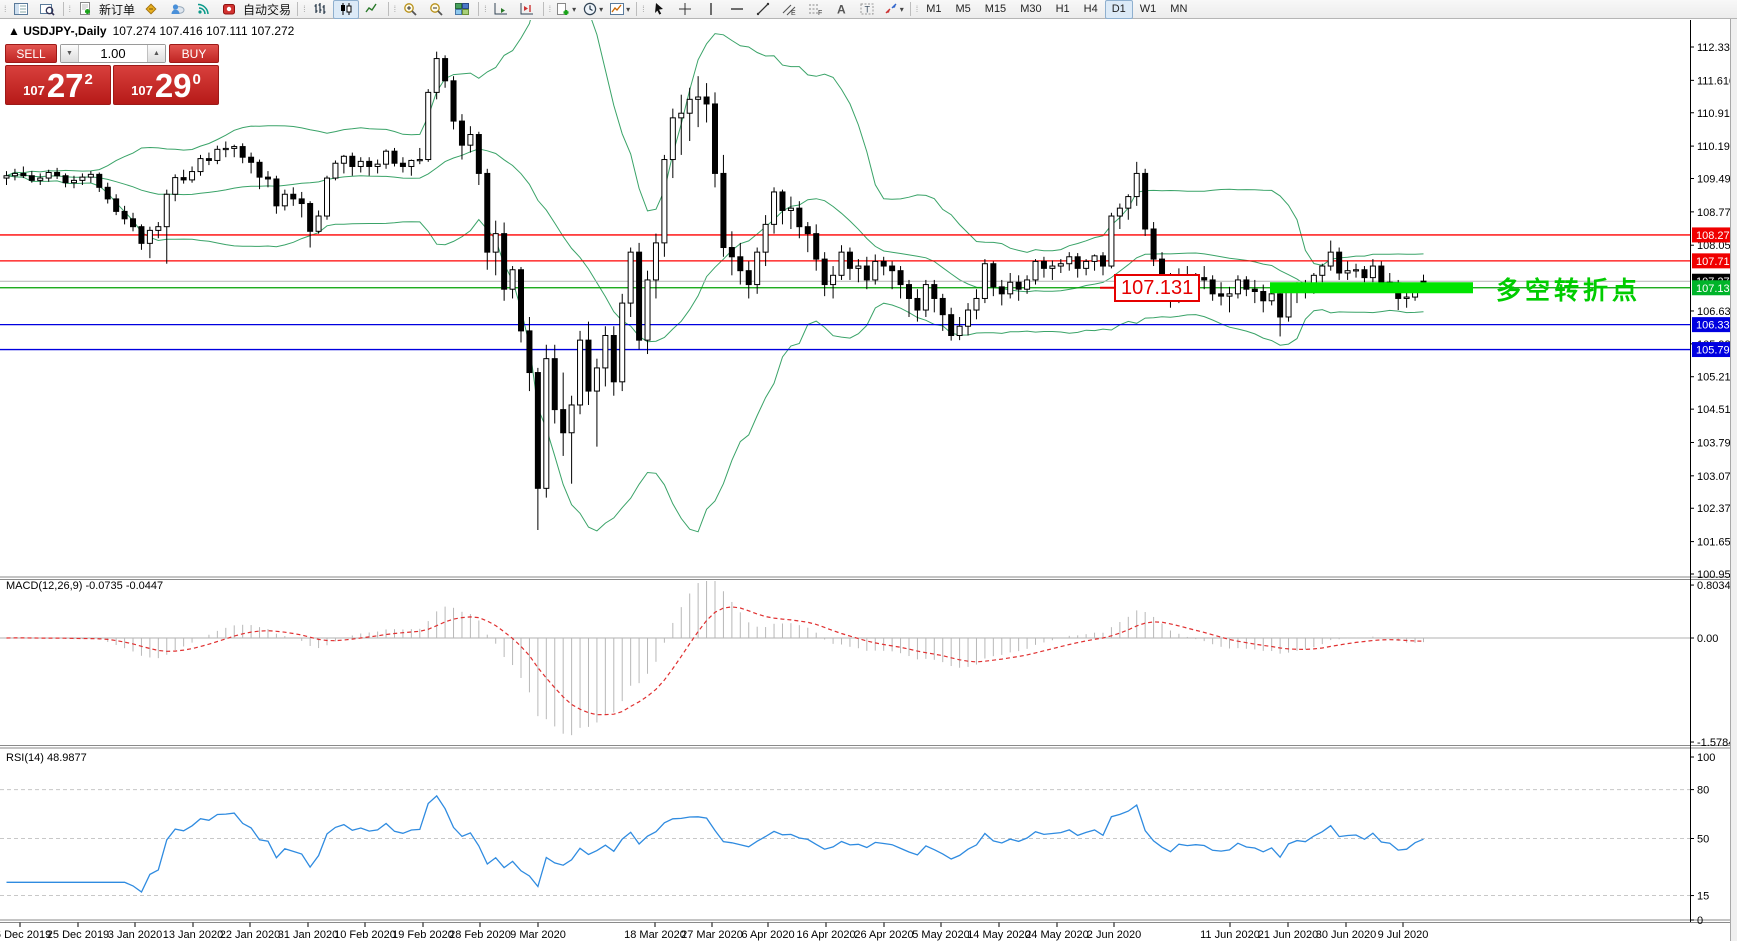 This screenshot has height=941, width=1737. What do you see at coordinates (410, 9) in the screenshot?
I see `toolbar-zoom-in-button` at bounding box center [410, 9].